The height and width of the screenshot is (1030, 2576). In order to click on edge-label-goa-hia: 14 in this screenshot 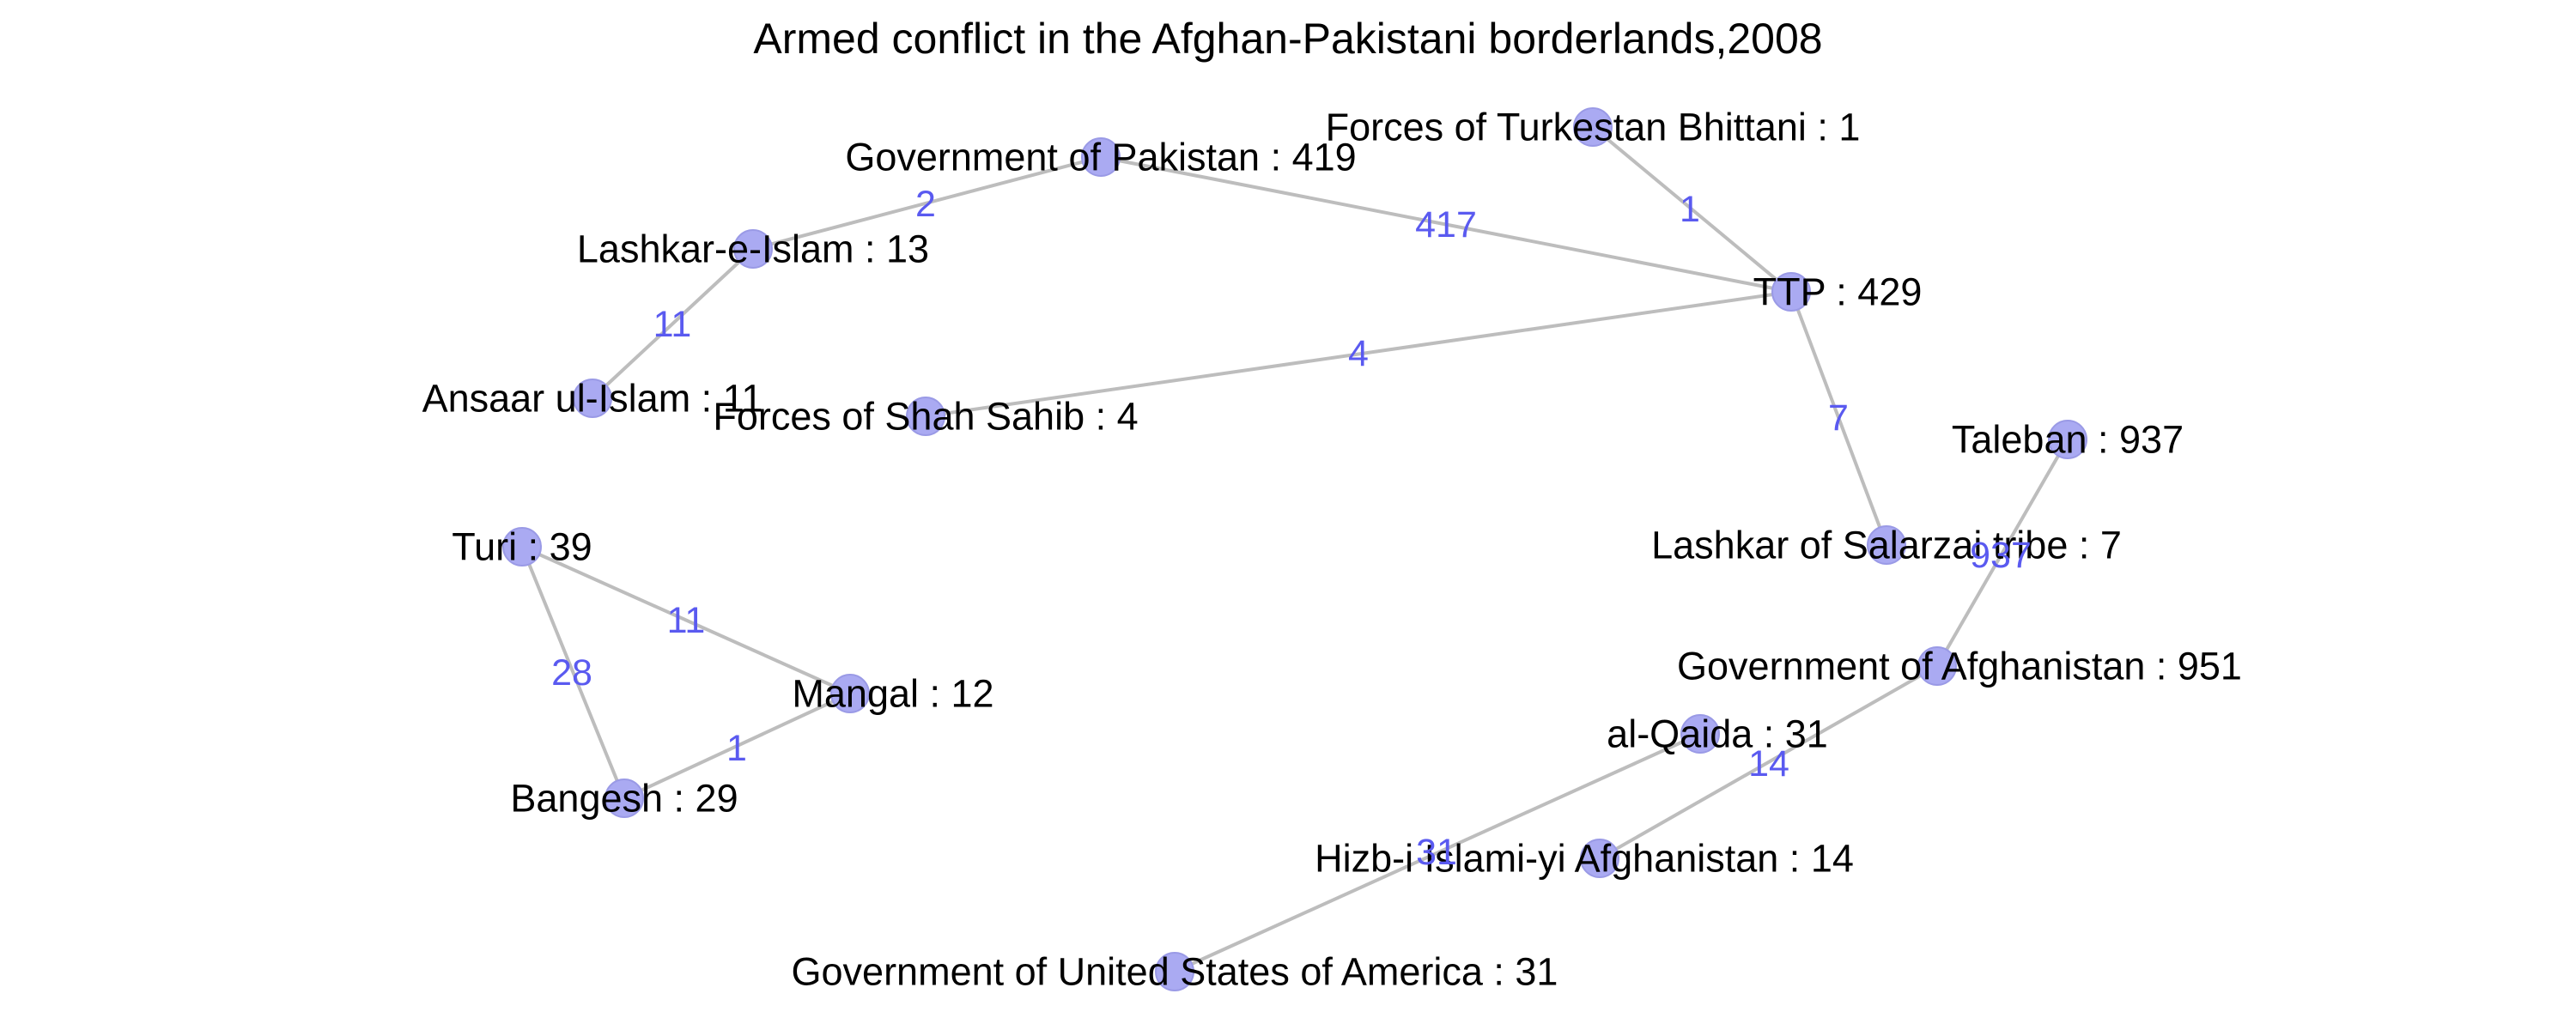, I will do `click(1769, 764)`.